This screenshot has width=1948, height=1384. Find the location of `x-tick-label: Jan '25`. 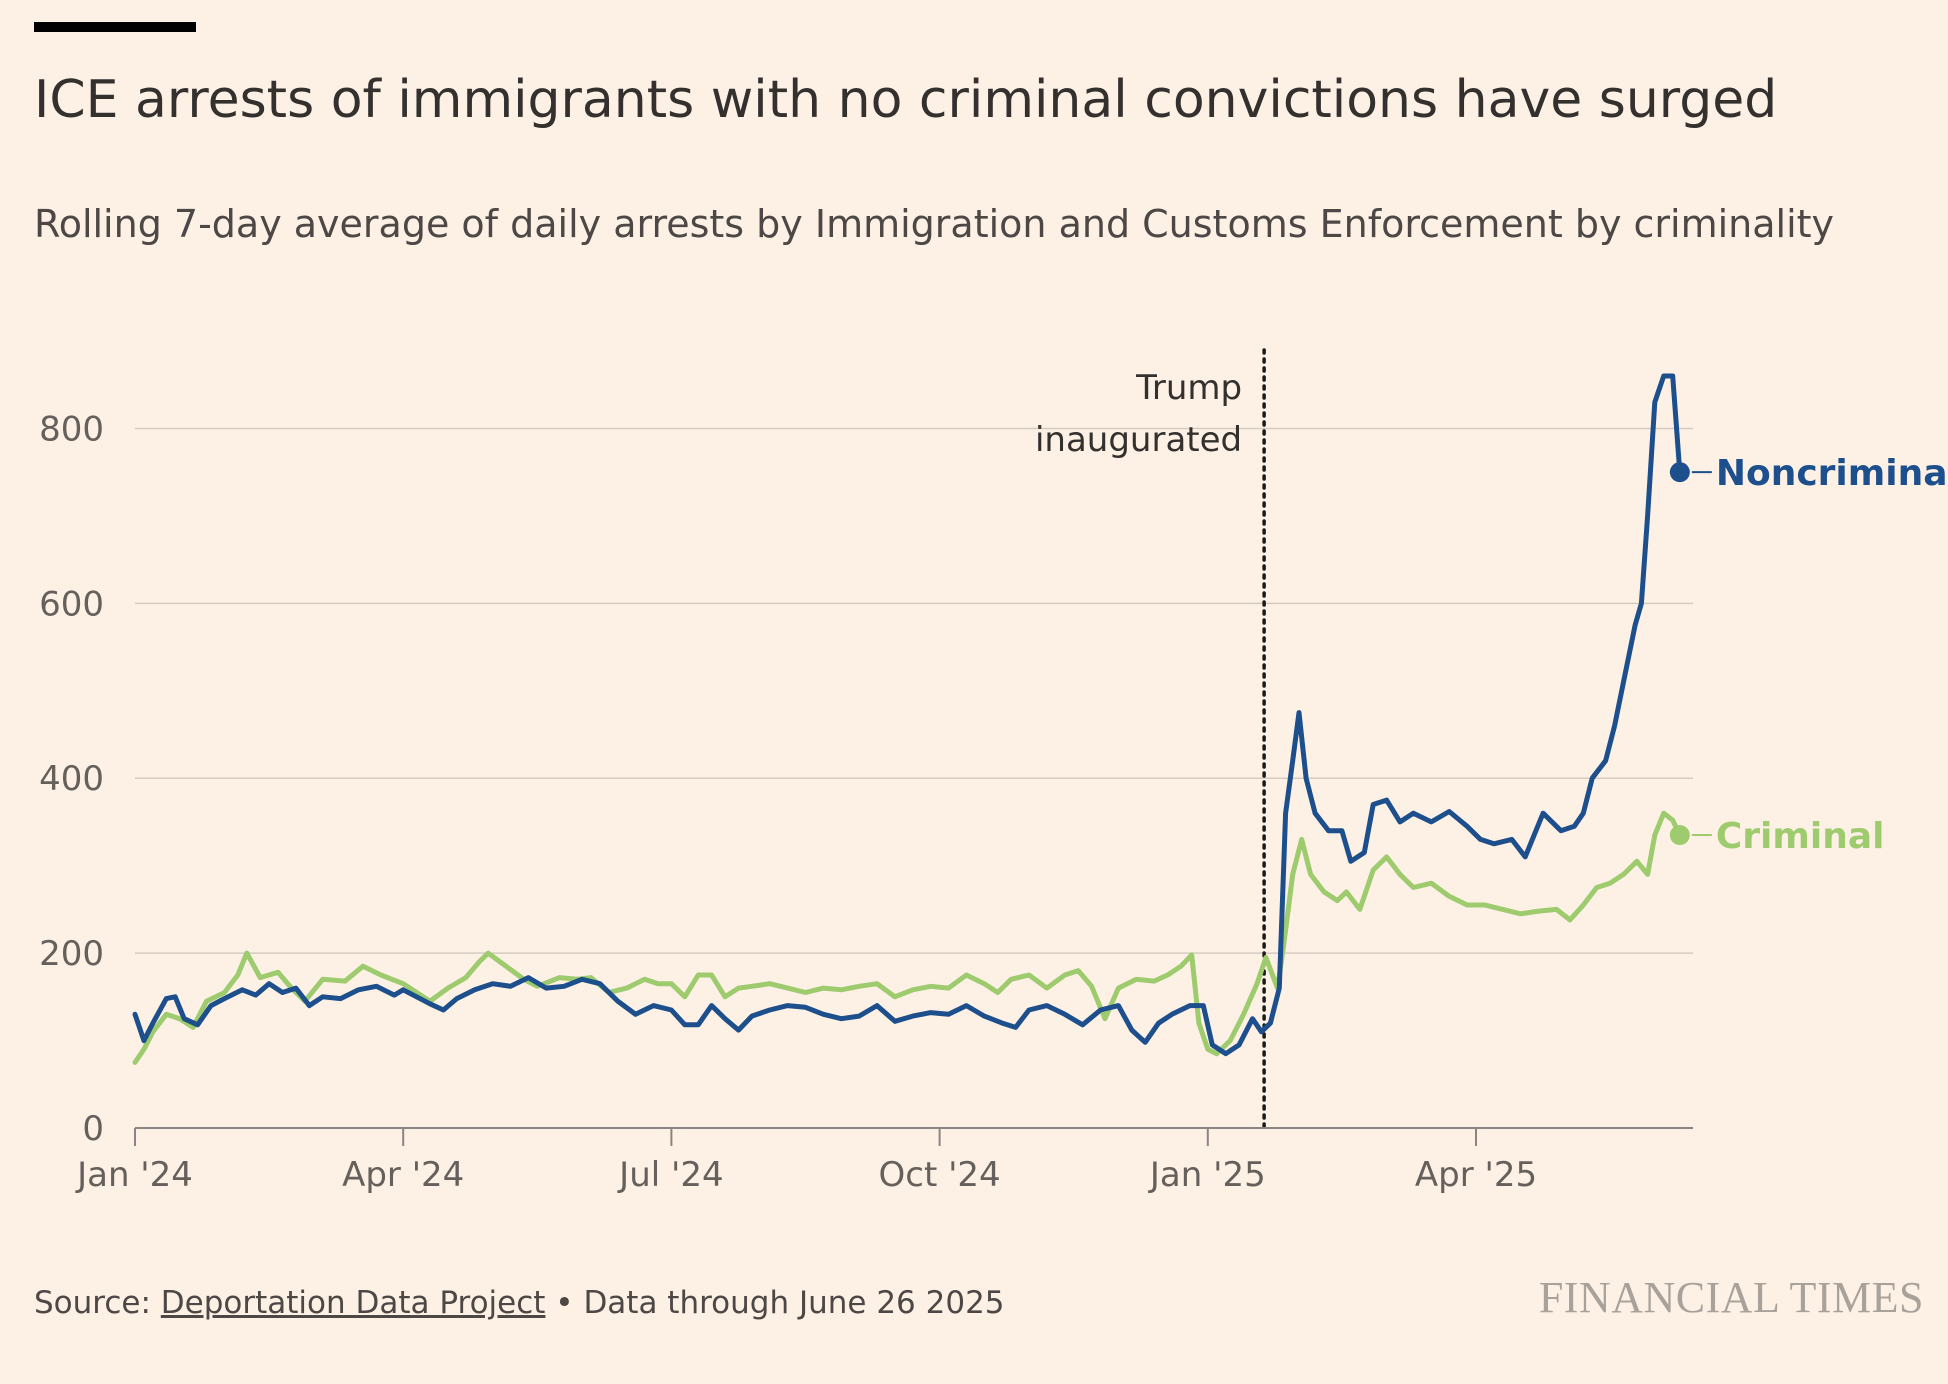

x-tick-label: Jan '25 is located at coordinates (1207, 1175).